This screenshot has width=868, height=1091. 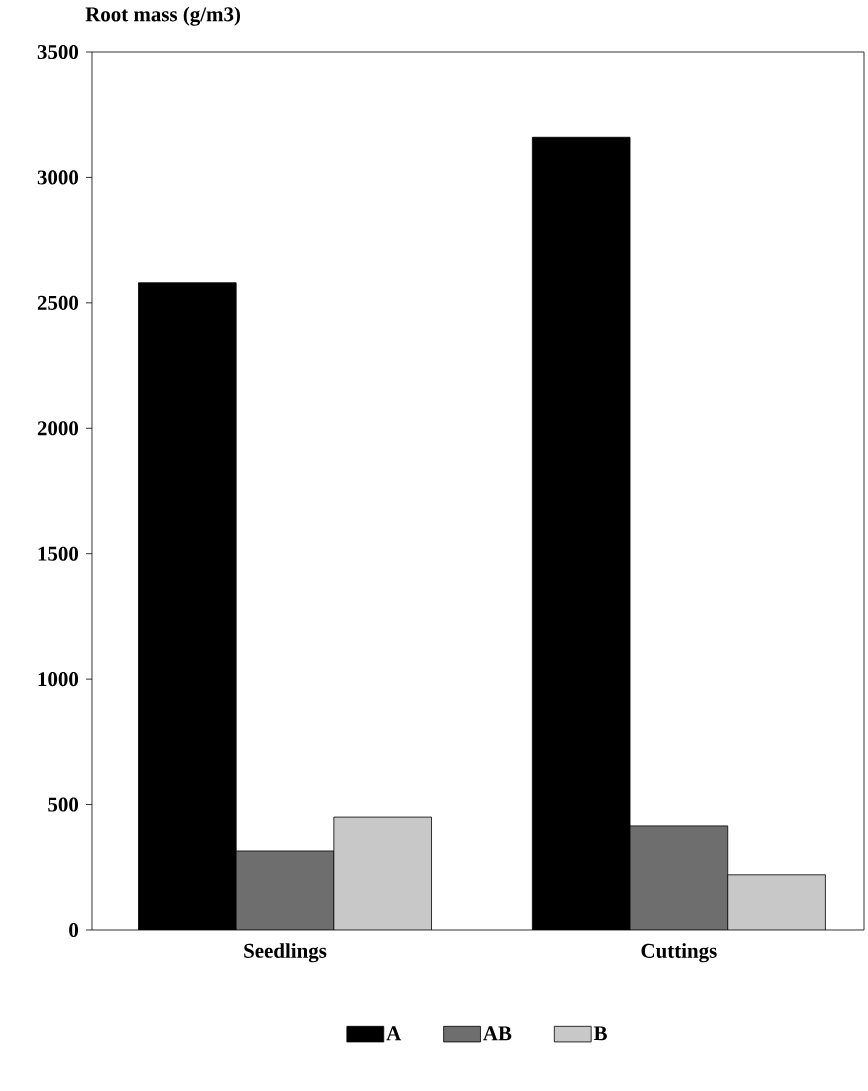 What do you see at coordinates (63, 804) in the screenshot?
I see `y-tick-label: 500` at bounding box center [63, 804].